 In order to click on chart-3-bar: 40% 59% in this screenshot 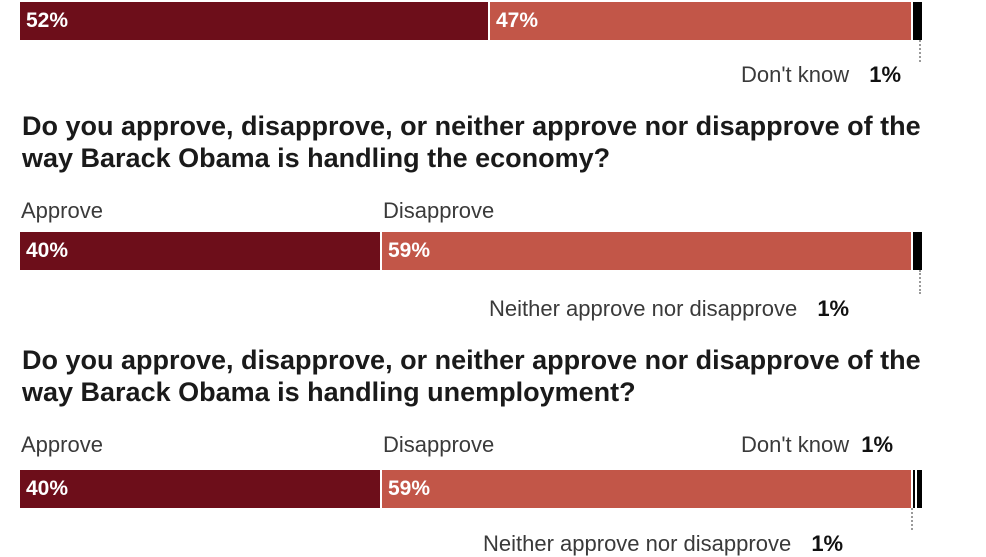, I will do `click(471, 489)`.